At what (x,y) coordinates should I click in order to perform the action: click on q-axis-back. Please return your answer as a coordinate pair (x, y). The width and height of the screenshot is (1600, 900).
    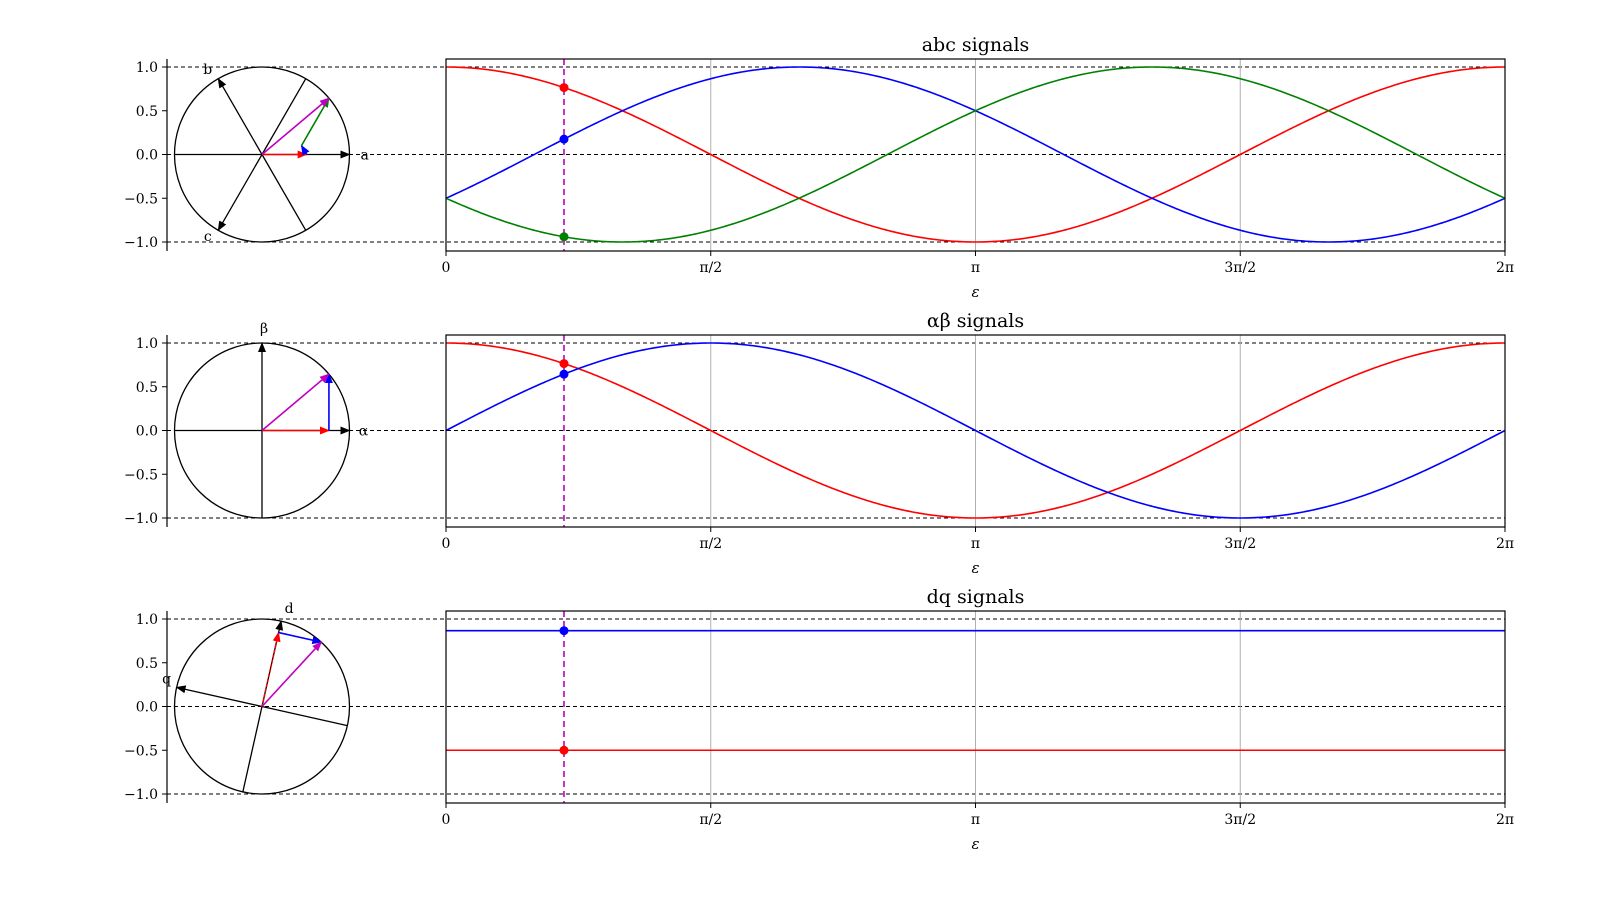
    Looking at the image, I should click on (304, 716).